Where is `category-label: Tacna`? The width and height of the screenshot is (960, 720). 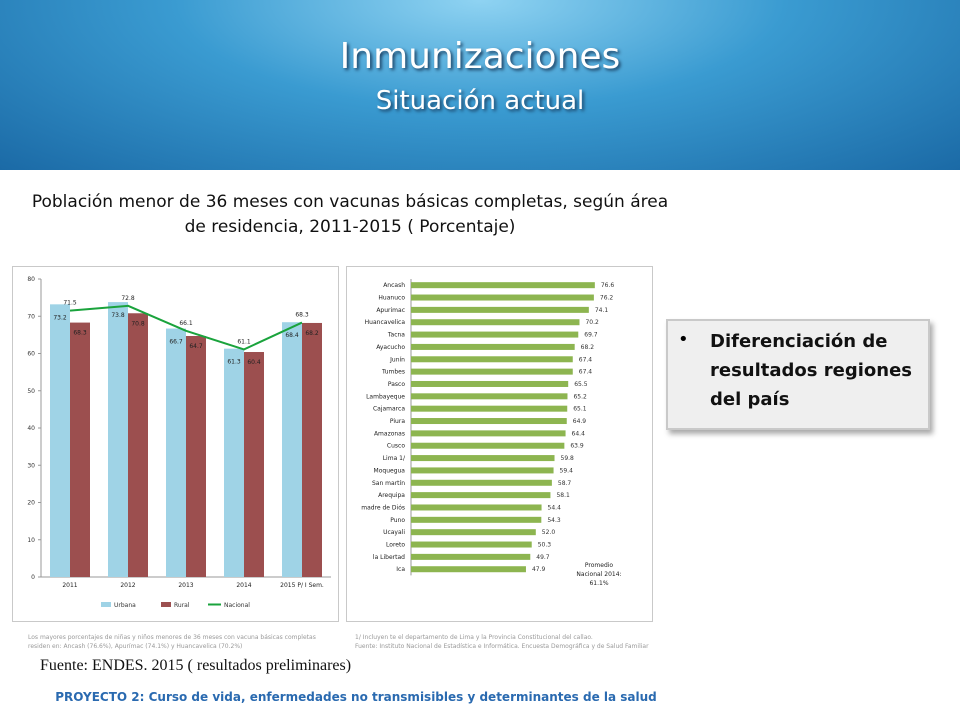
category-label: Tacna is located at coordinates (396, 335).